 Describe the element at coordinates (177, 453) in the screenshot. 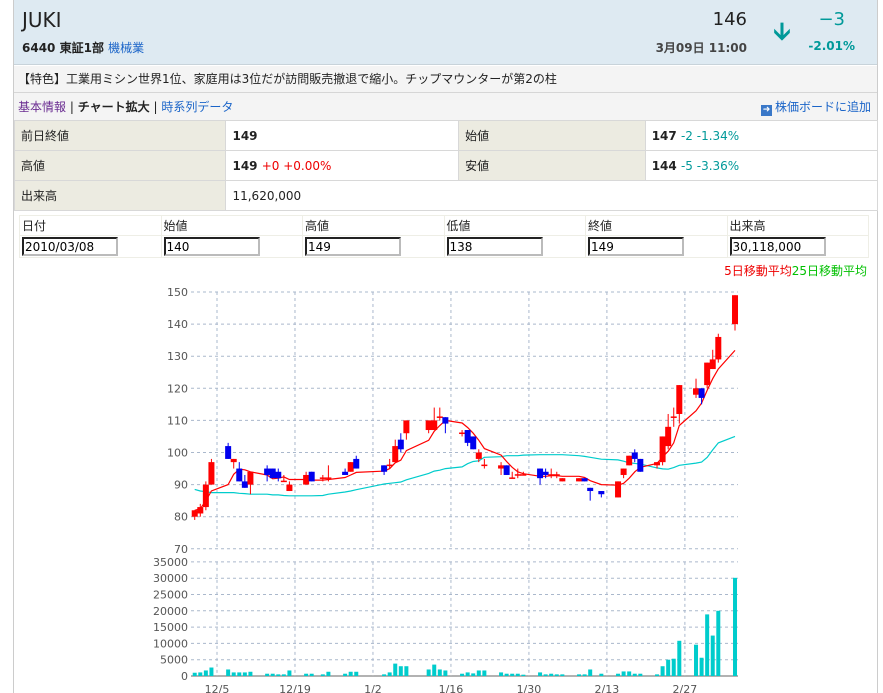

I see `price-tick-label: 100` at that location.